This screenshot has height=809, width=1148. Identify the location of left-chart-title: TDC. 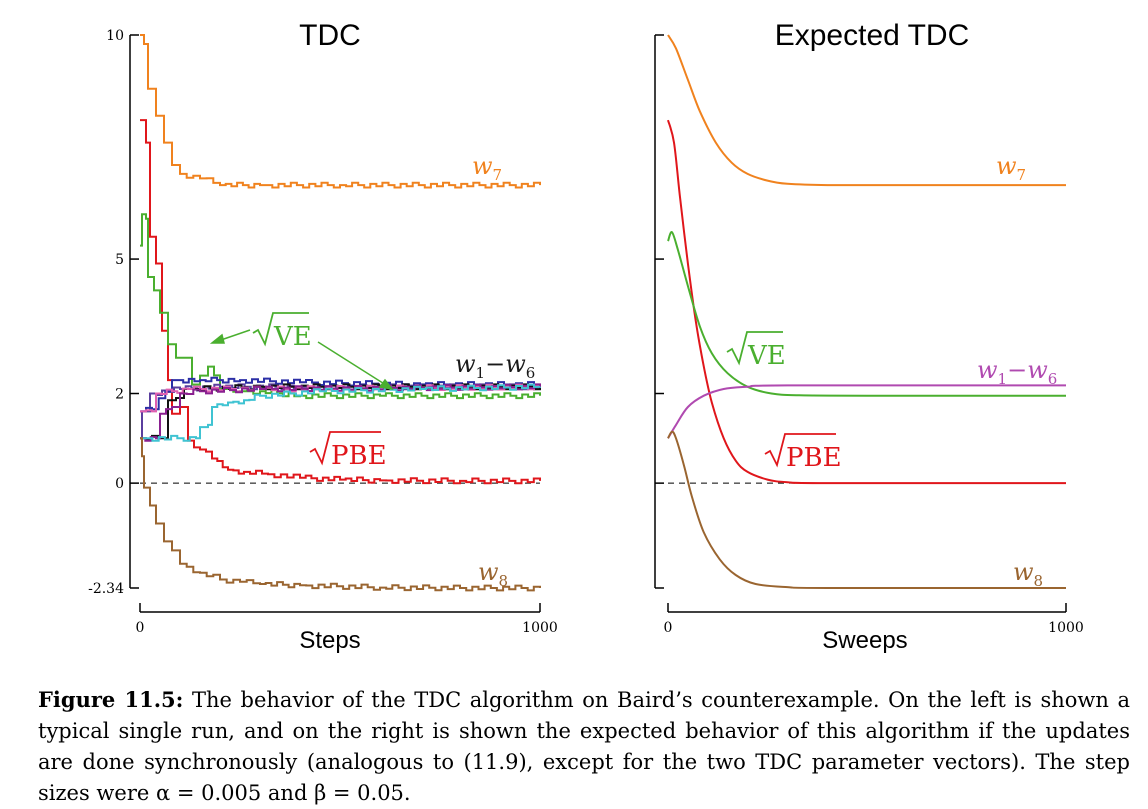
(330, 35).